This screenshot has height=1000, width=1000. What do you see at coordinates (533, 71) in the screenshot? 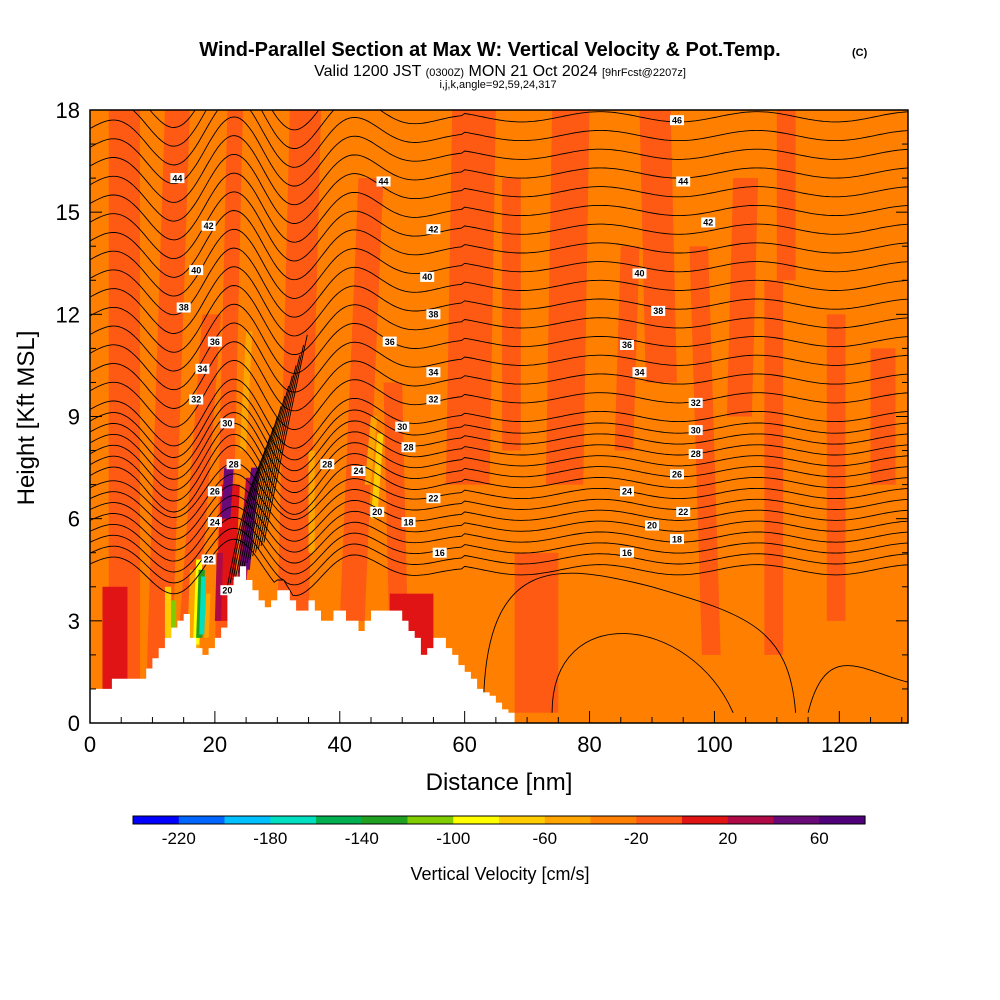
I see `valid-time-c: MON 21 Oct 2024` at bounding box center [533, 71].